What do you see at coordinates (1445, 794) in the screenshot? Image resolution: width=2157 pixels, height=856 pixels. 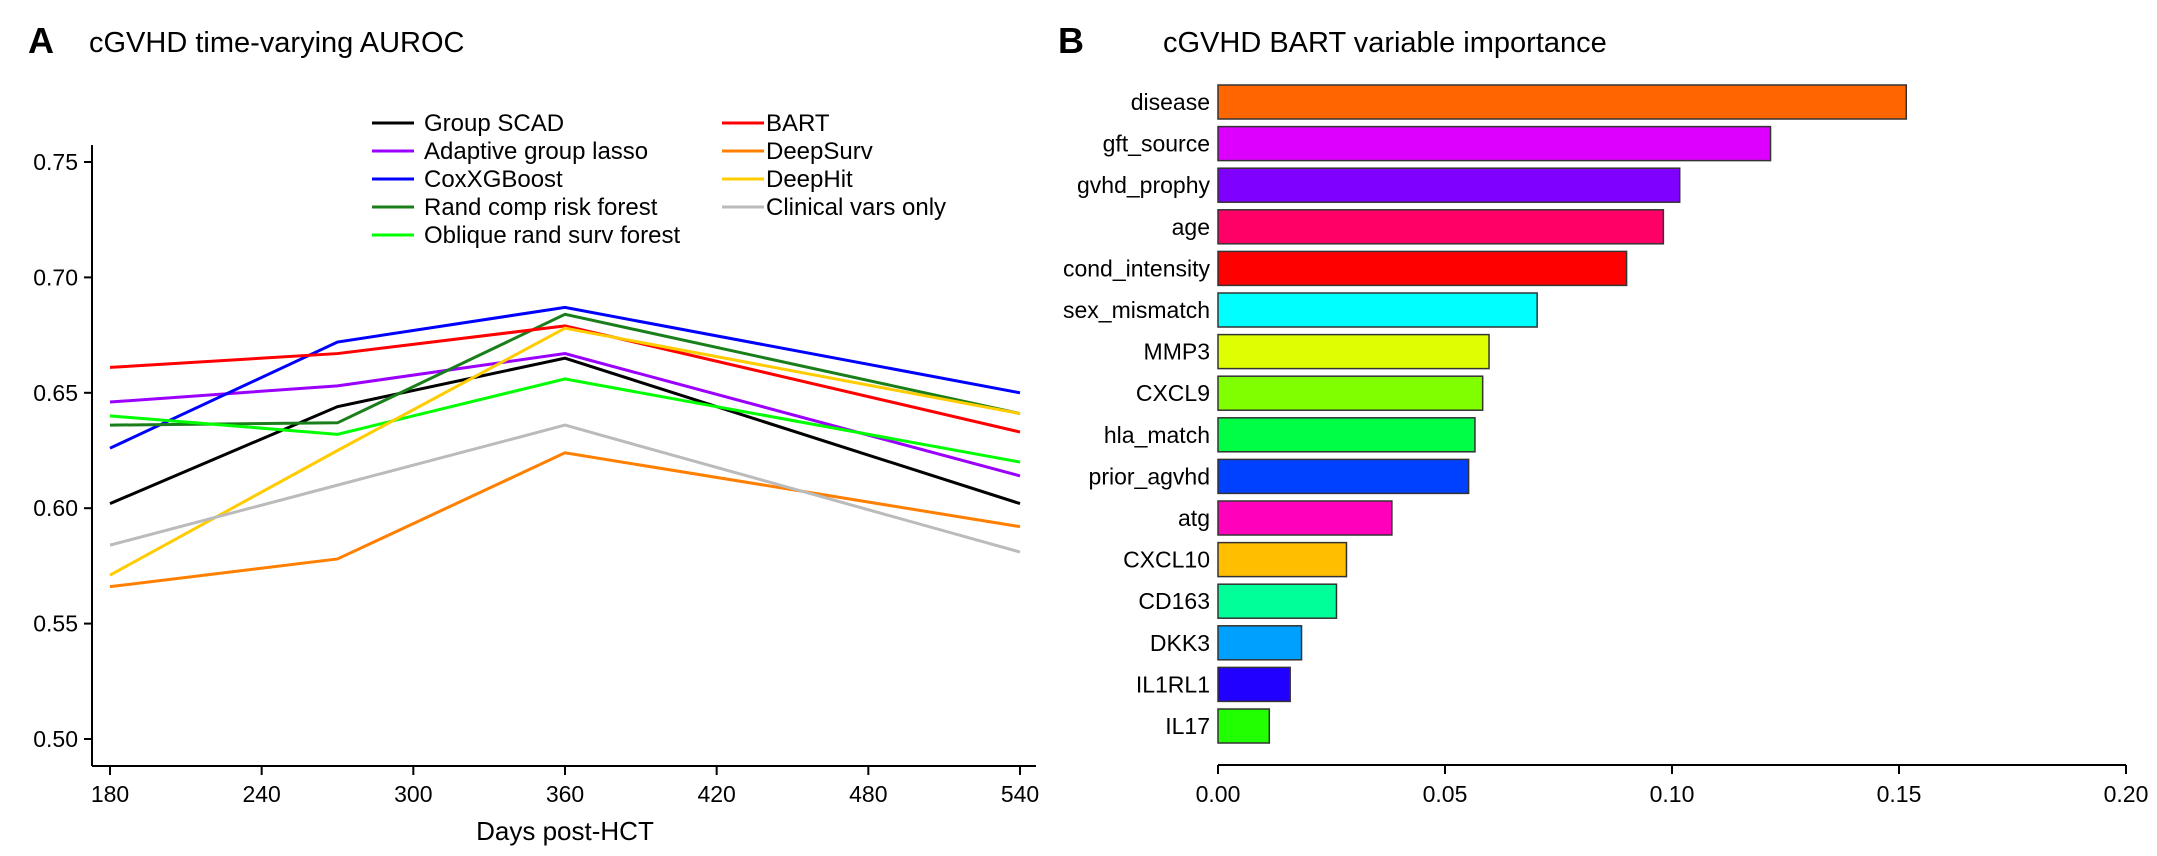 I see `x-tick-label: 0.05` at bounding box center [1445, 794].